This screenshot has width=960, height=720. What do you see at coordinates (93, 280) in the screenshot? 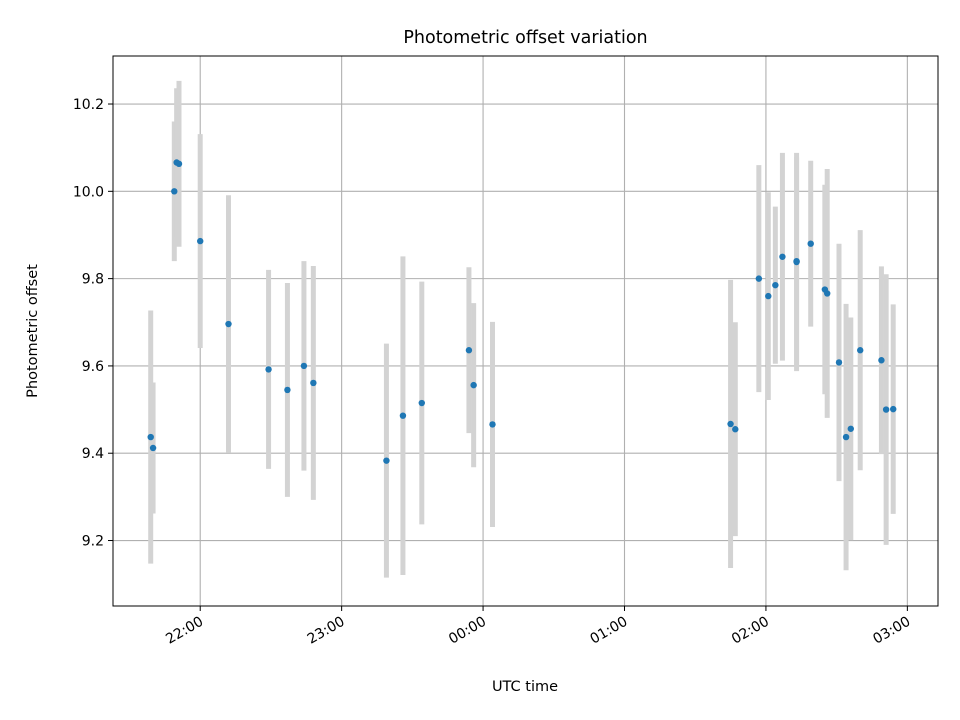
I see `y-tick-label: 9.8` at bounding box center [93, 280].